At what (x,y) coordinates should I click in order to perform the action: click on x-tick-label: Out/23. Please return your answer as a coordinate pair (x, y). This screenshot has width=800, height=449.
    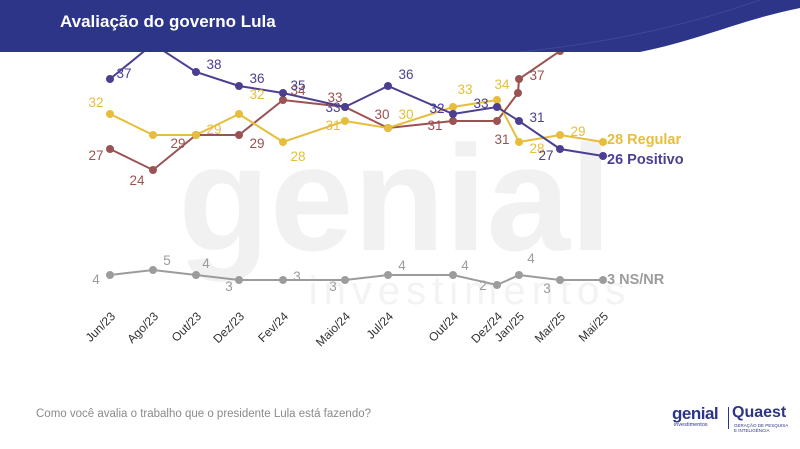
    Looking at the image, I should click on (187, 327).